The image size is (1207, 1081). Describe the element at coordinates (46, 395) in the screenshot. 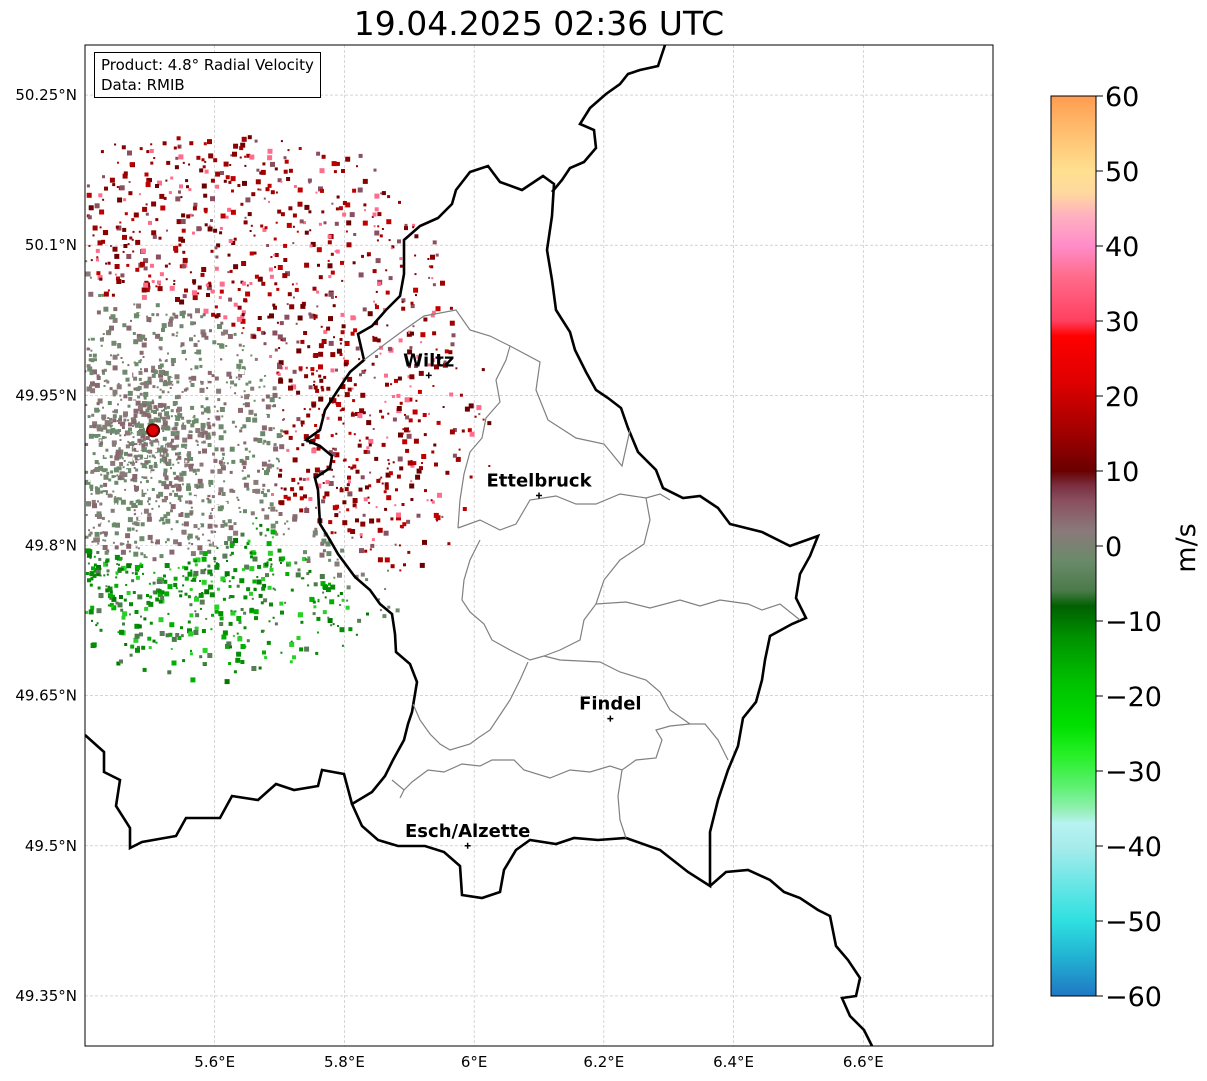

I see `lat-tick-label: 49.95°N` at that location.